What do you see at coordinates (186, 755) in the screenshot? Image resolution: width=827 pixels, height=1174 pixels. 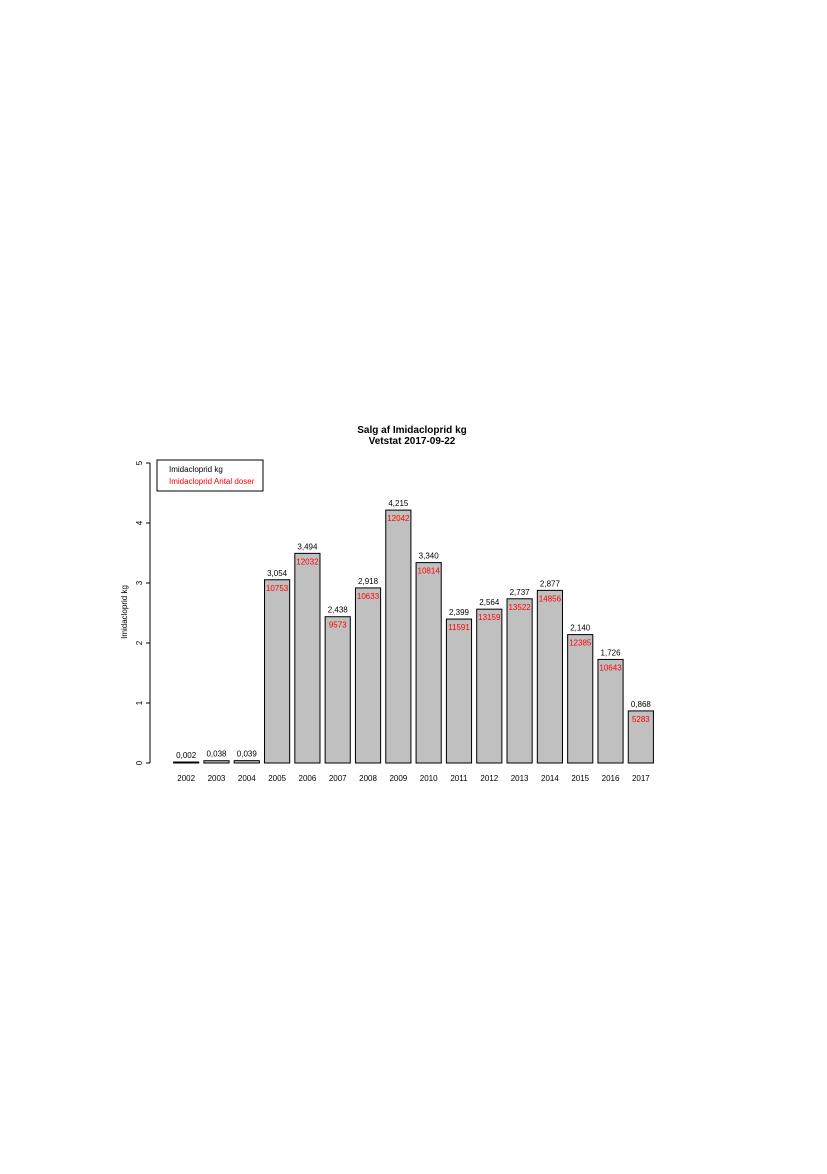 I see `bar-value-label: 0,002` at bounding box center [186, 755].